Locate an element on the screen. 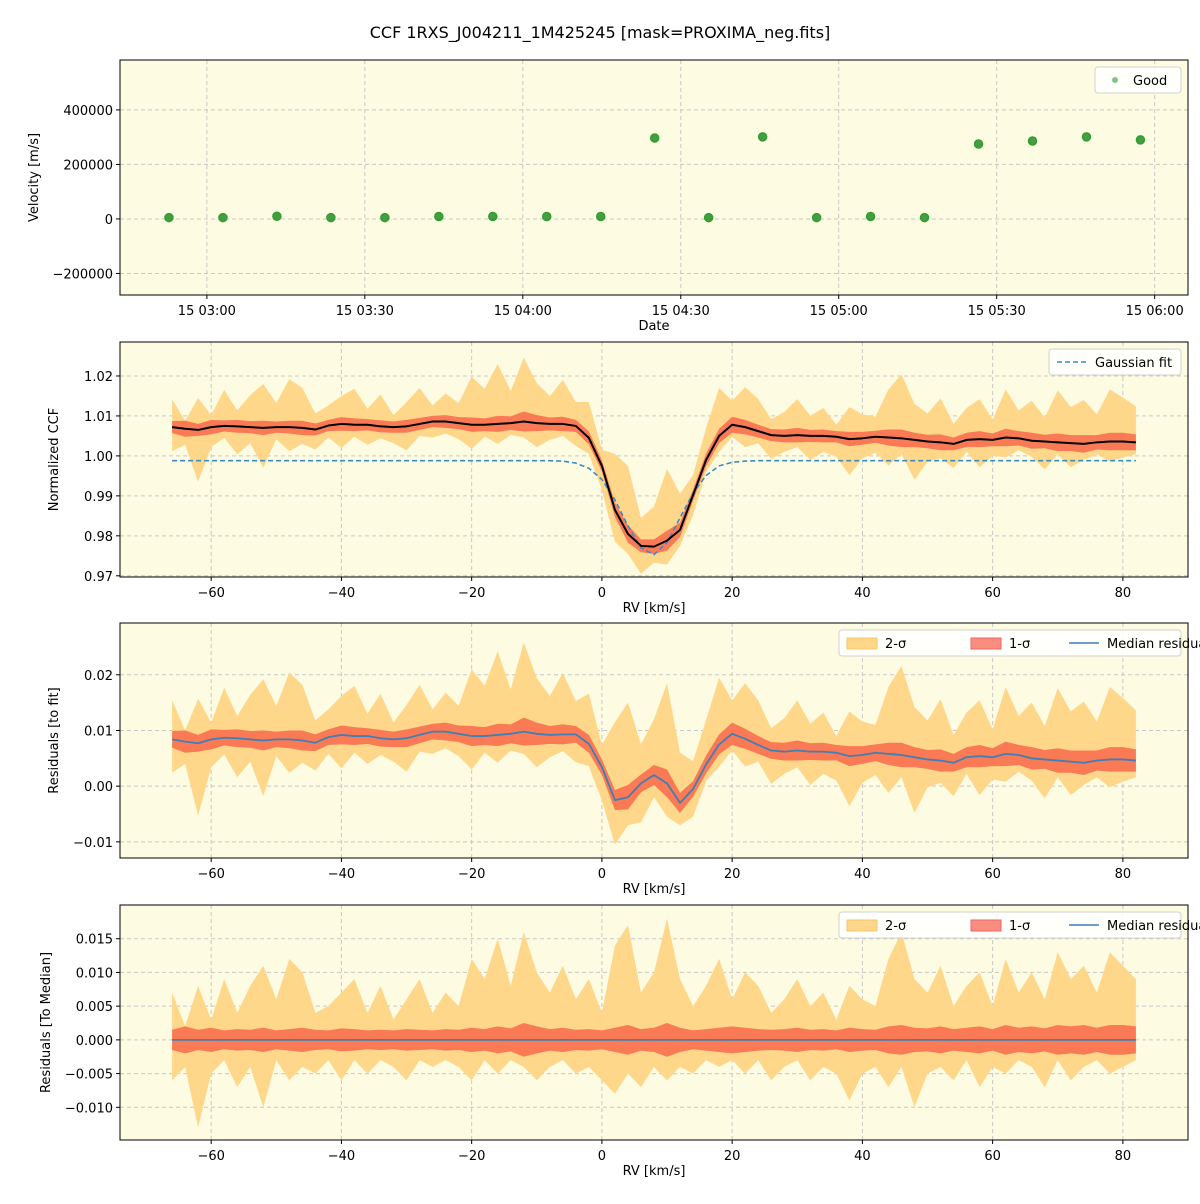 Image resolution: width=1200 pixels, height=1204 pixels. median-ccf-line is located at coordinates (653, 484).